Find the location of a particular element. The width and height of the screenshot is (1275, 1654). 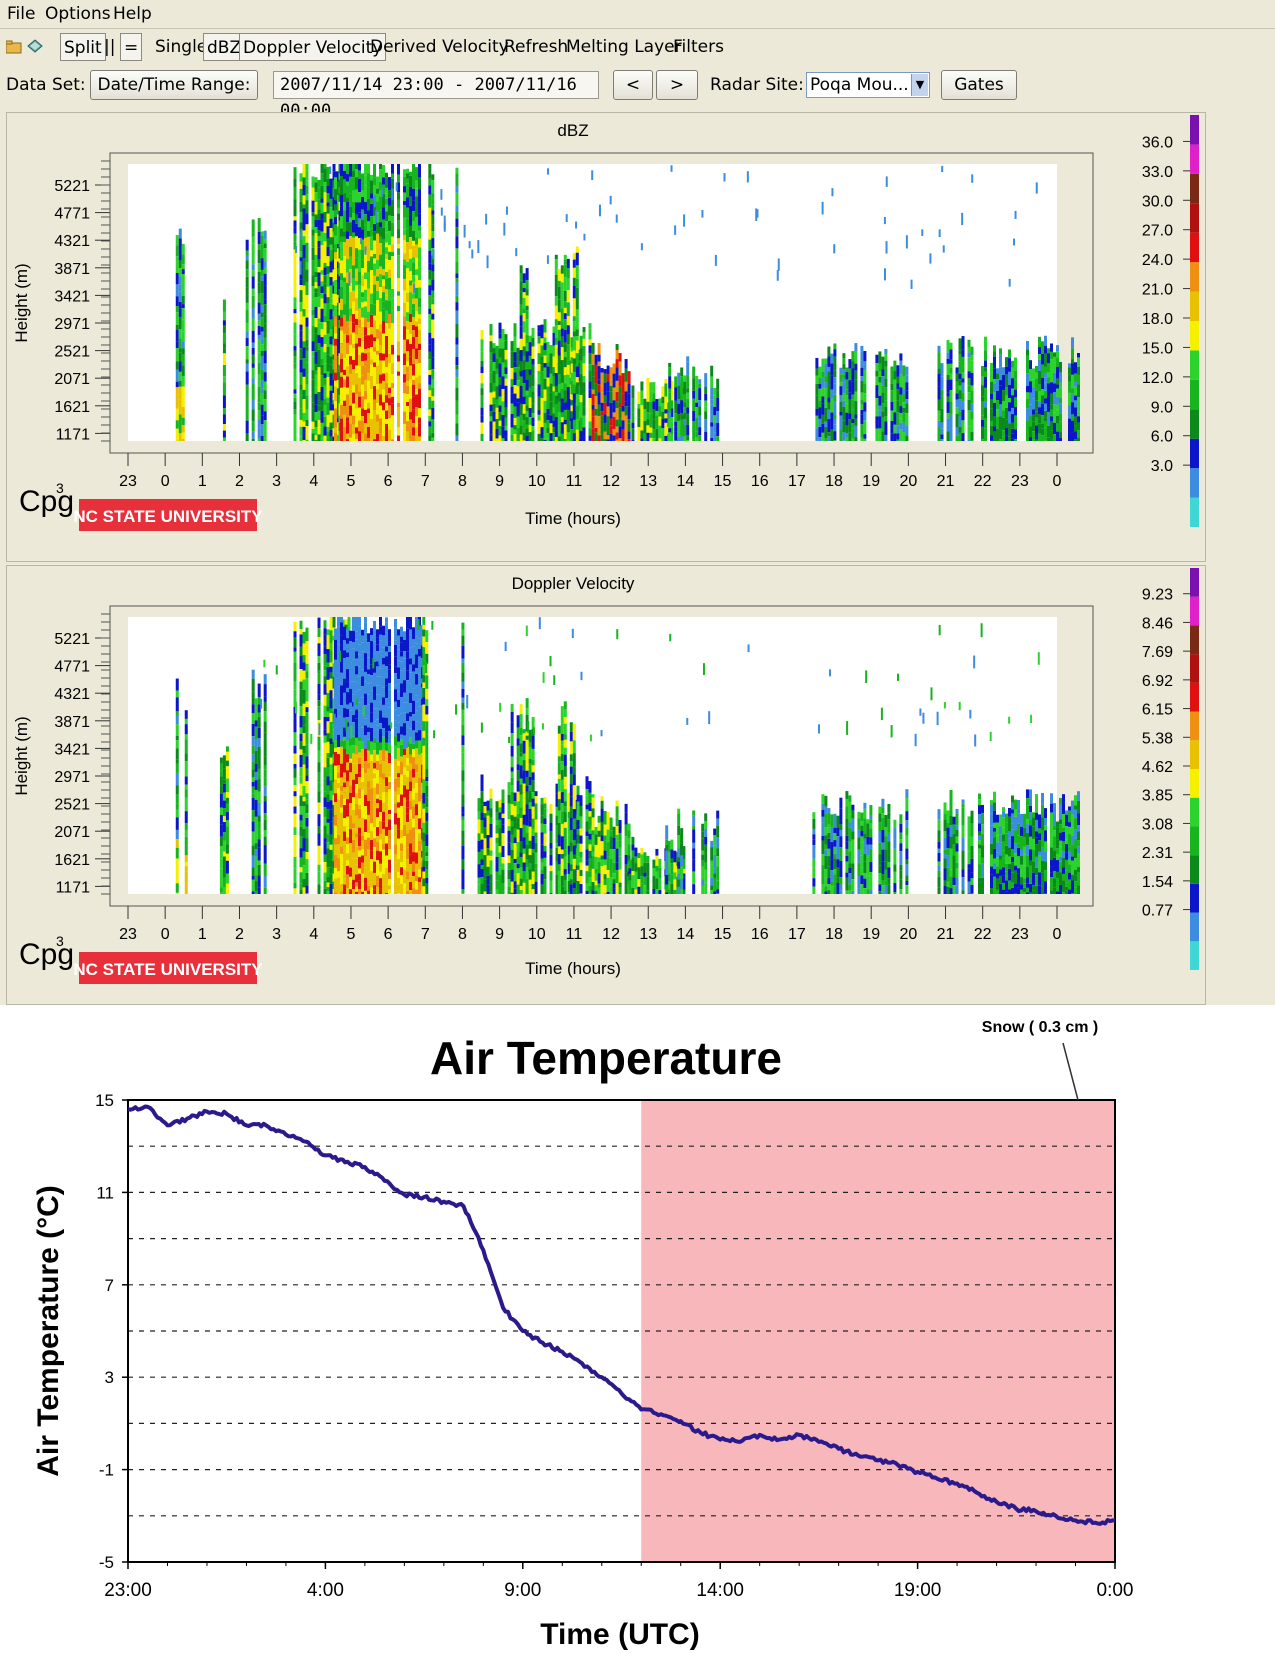

split-button: Split is located at coordinates (83, 47).